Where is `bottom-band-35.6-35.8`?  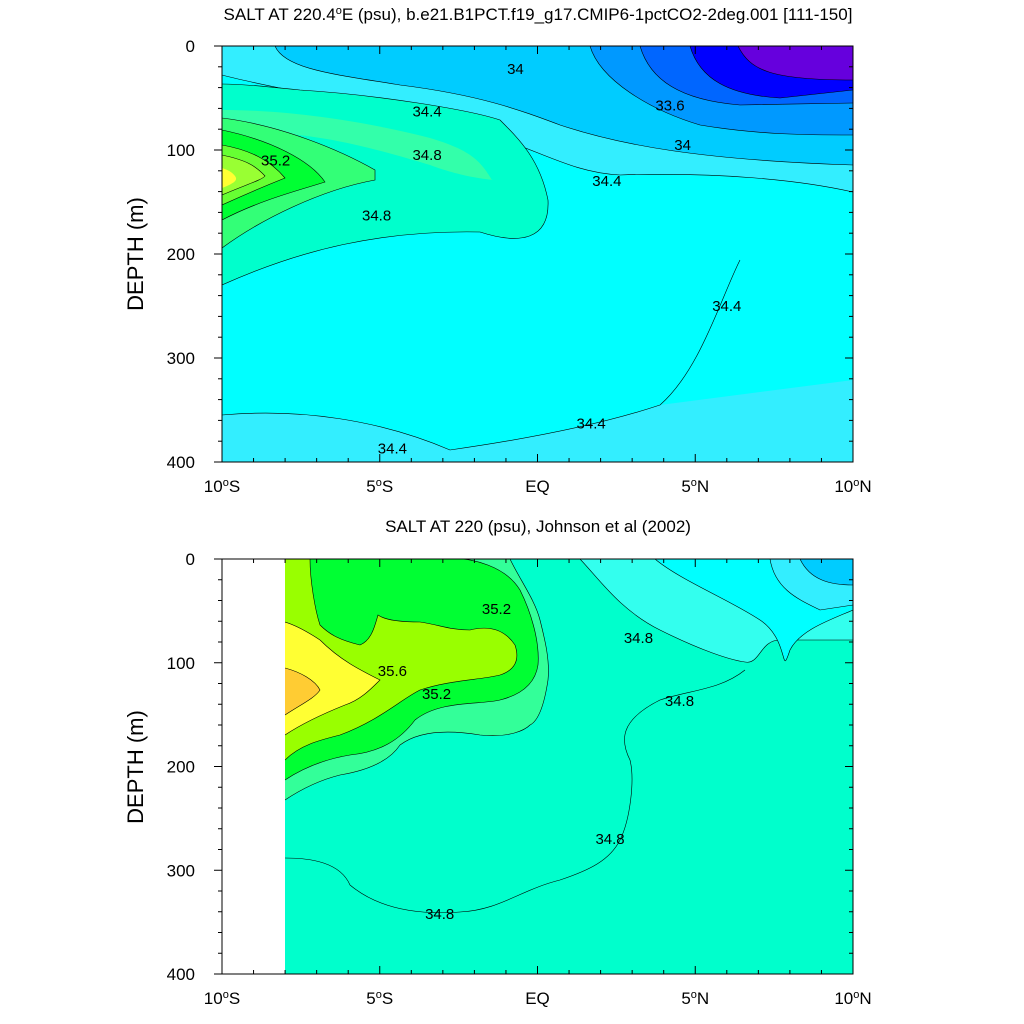
bottom-band-35.6-35.8 is located at coordinates (332, 678).